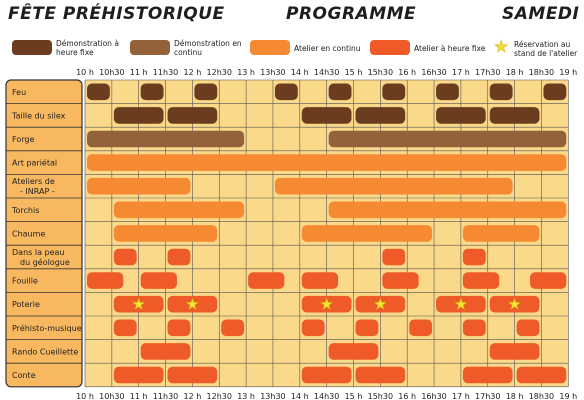 The image size is (584, 400). What do you see at coordinates (433, 396) in the screenshot?
I see `time-label-bottom: 16h30` at bounding box center [433, 396].